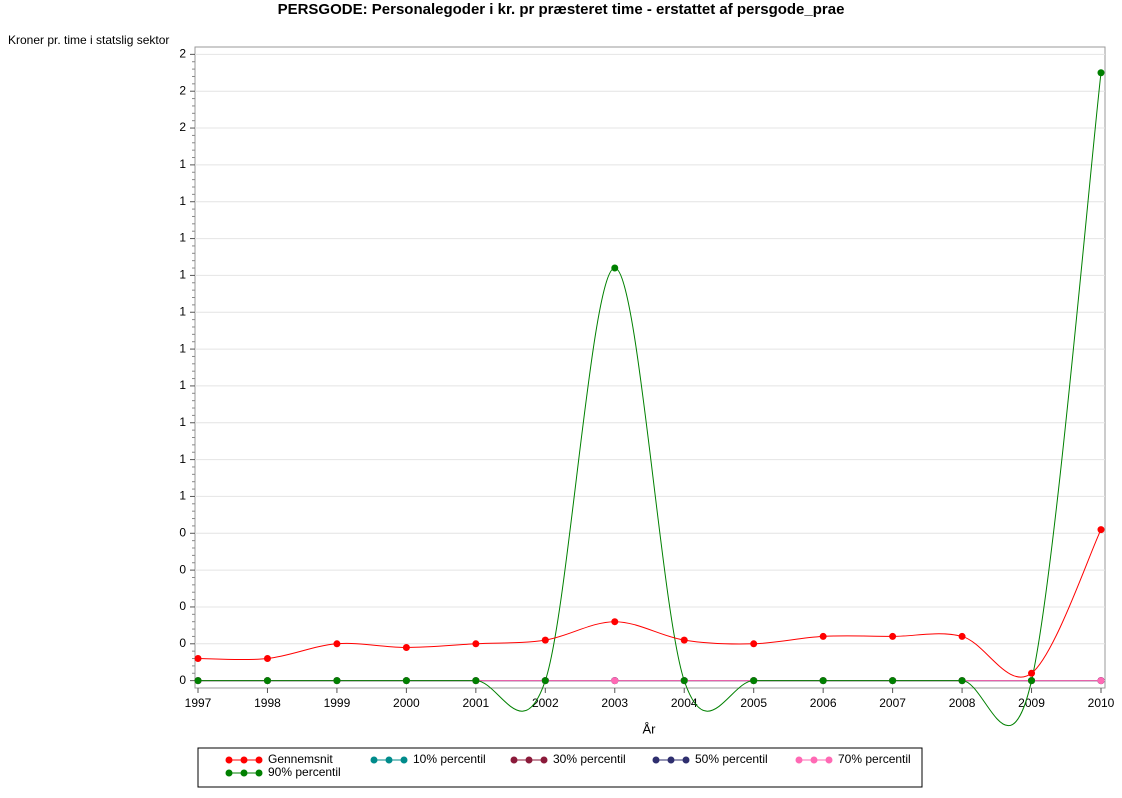 The width and height of the screenshot is (1122, 798). I want to click on x-tick-label: 2000, so click(406, 703).